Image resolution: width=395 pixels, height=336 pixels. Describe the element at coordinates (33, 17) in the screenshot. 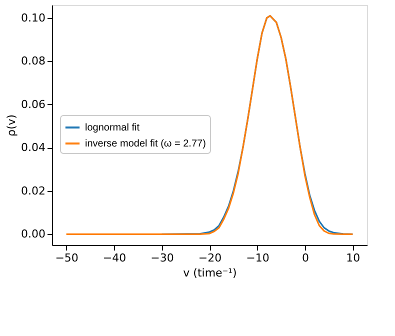

I see `y-tick-label: 0.10` at that location.